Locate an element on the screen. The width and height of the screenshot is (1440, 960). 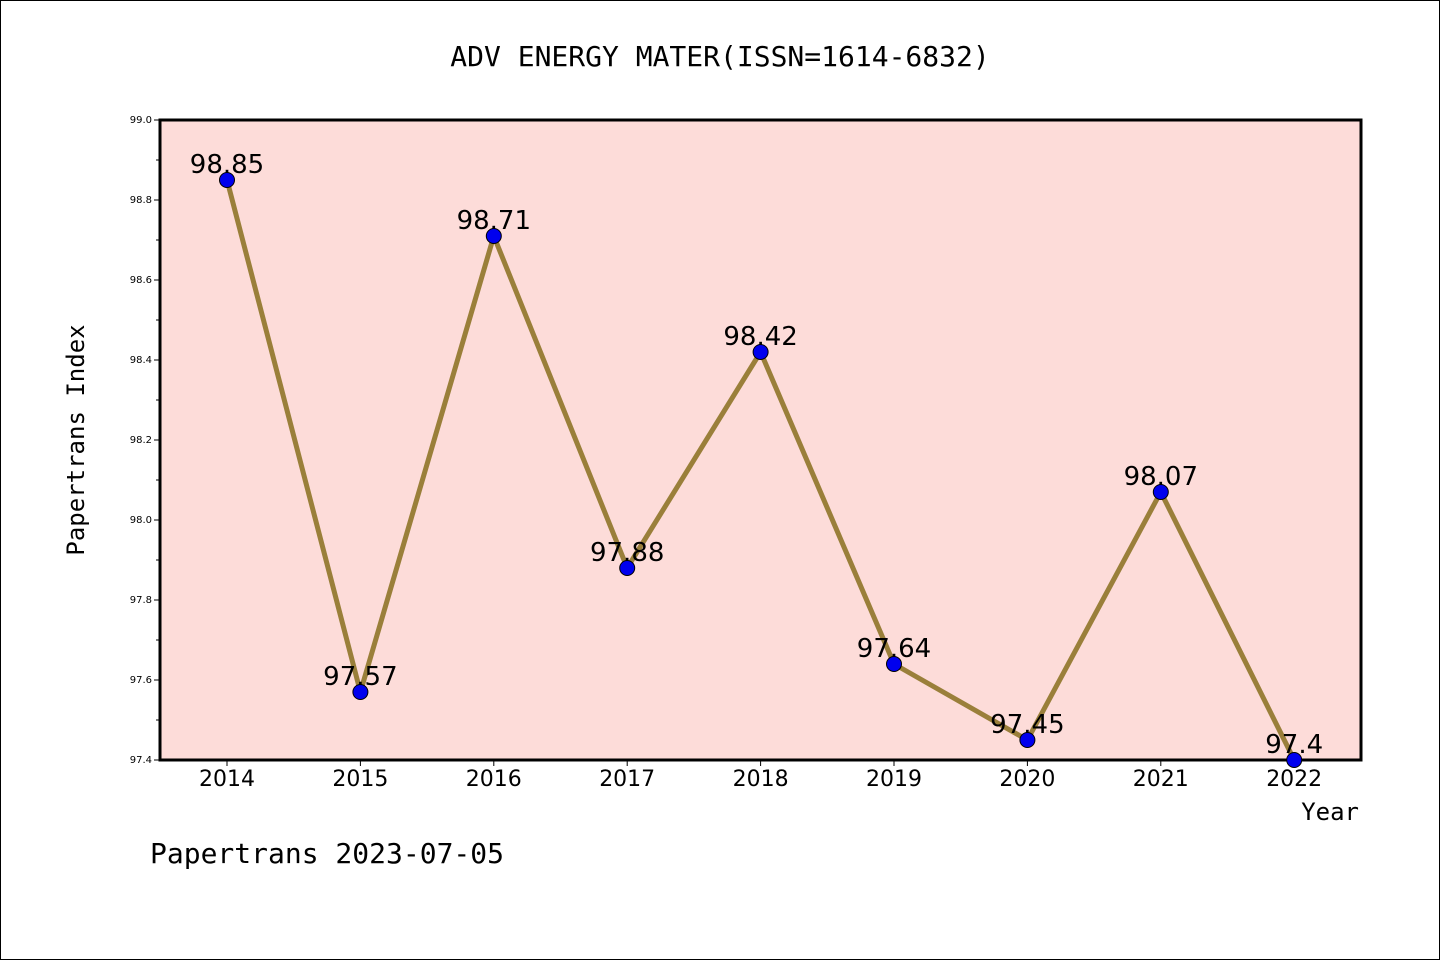
x-axis-label: Year is located at coordinates (1330, 812).